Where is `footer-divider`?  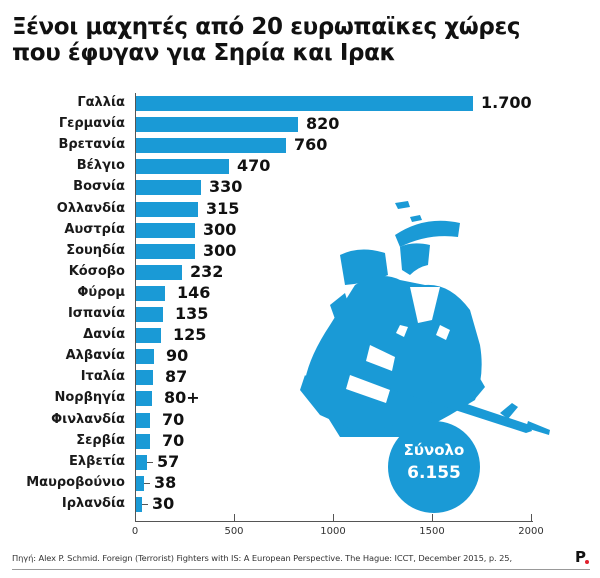
footer-divider is located at coordinates (301, 569).